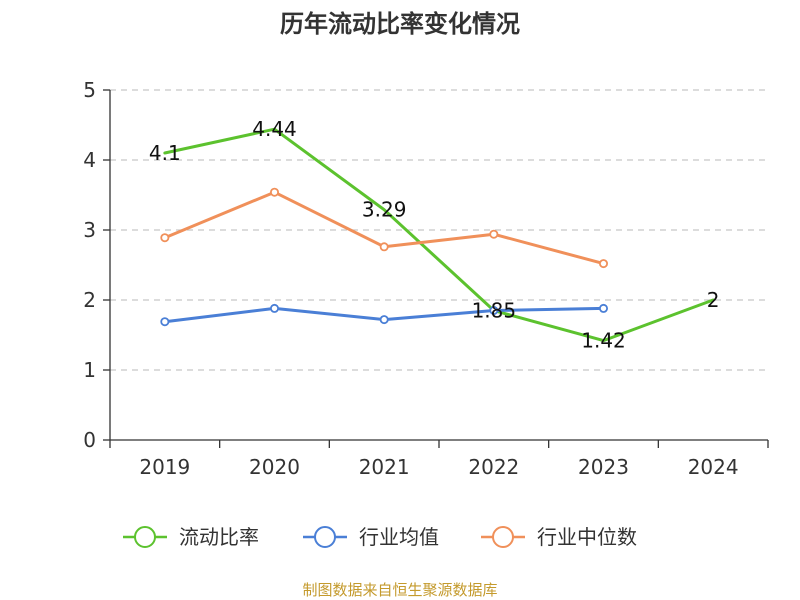  I want to click on data-point-1-2021, so click(384, 320).